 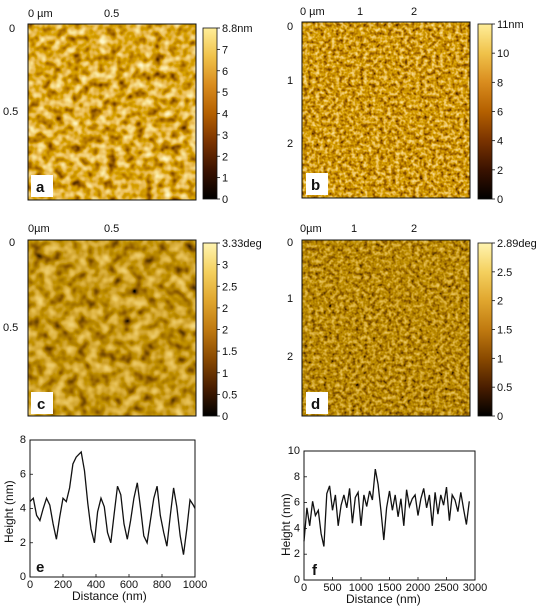 I want to click on panel-c-ytick-1: 0.5, so click(x=10, y=328).